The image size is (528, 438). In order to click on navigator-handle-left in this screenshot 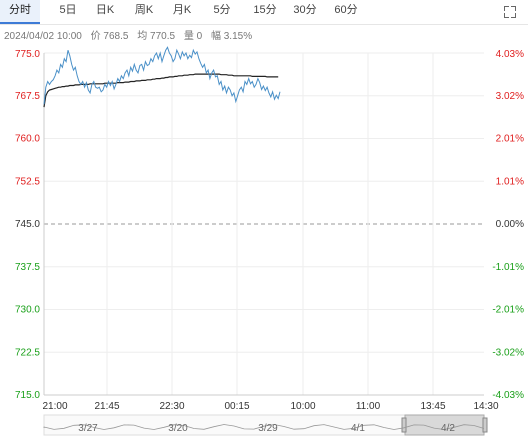, I will do `click(404, 425)`.